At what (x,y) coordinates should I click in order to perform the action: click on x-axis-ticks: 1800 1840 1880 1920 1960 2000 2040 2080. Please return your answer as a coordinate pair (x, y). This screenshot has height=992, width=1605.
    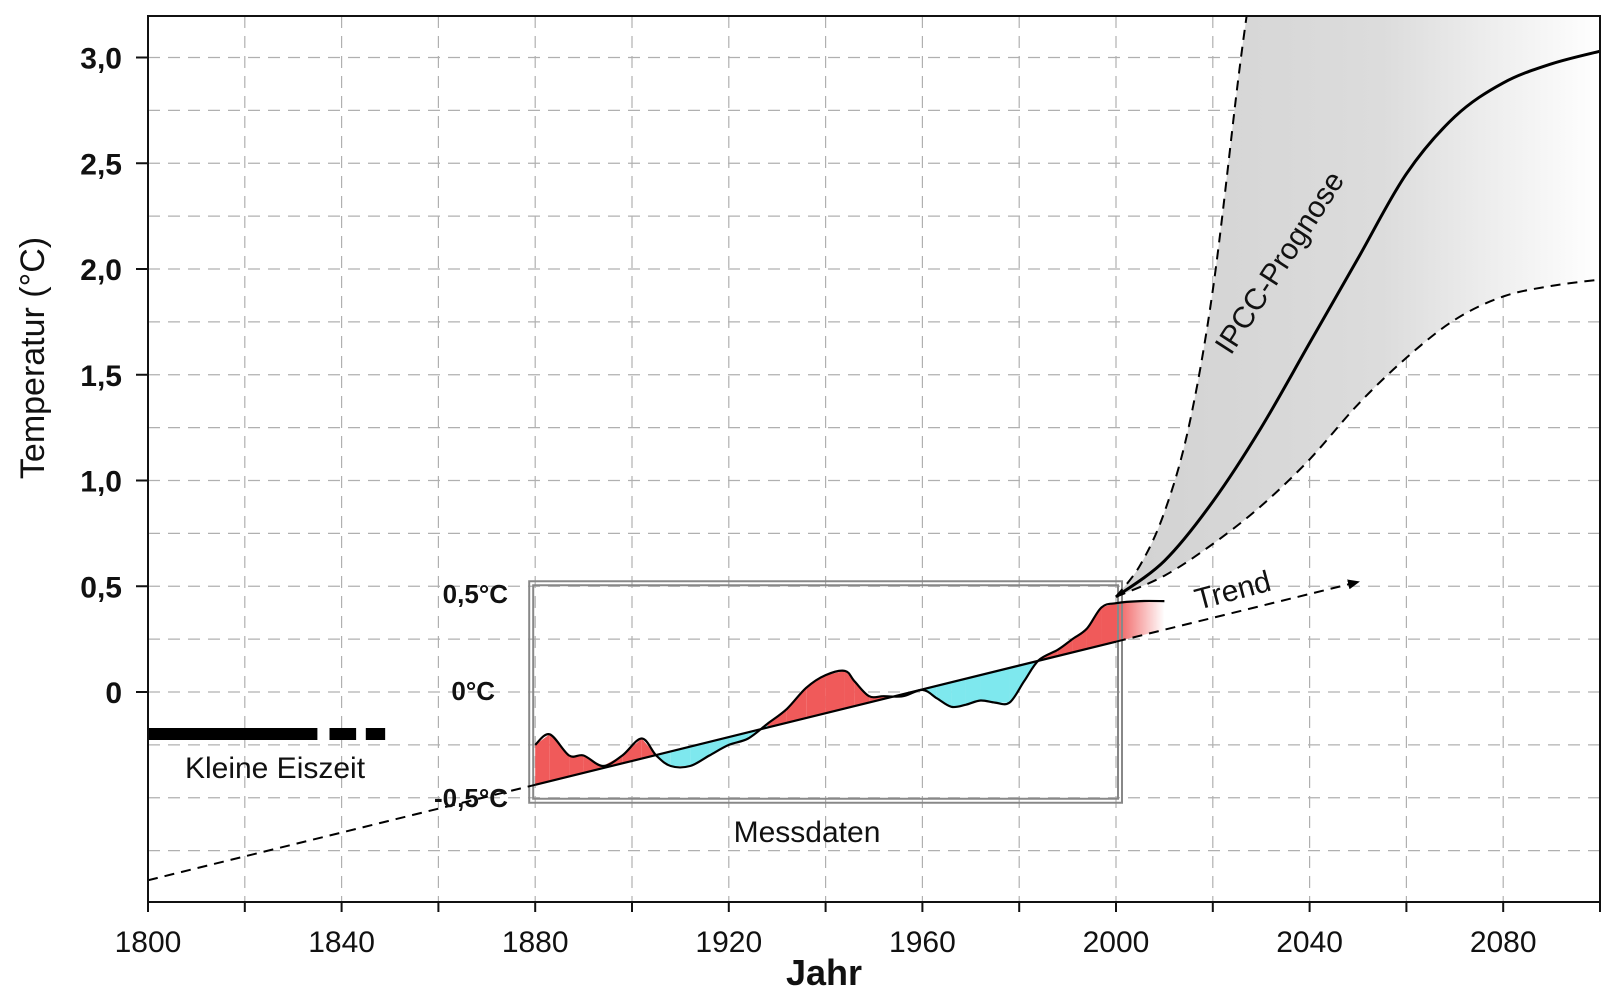
    Looking at the image, I should click on (858, 930).